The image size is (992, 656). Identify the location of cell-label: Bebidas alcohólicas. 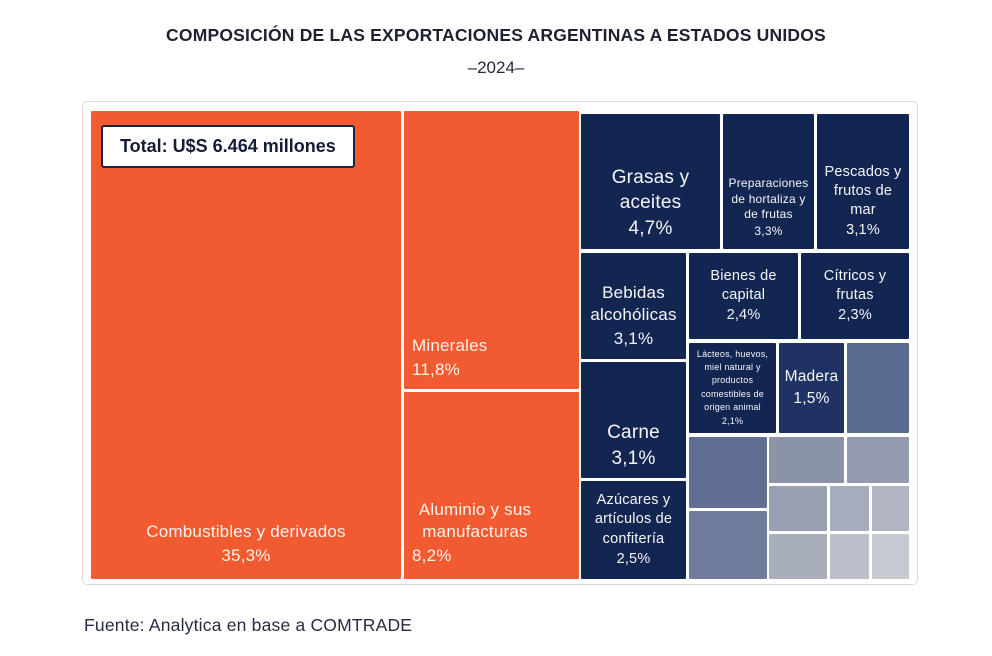
(633, 303).